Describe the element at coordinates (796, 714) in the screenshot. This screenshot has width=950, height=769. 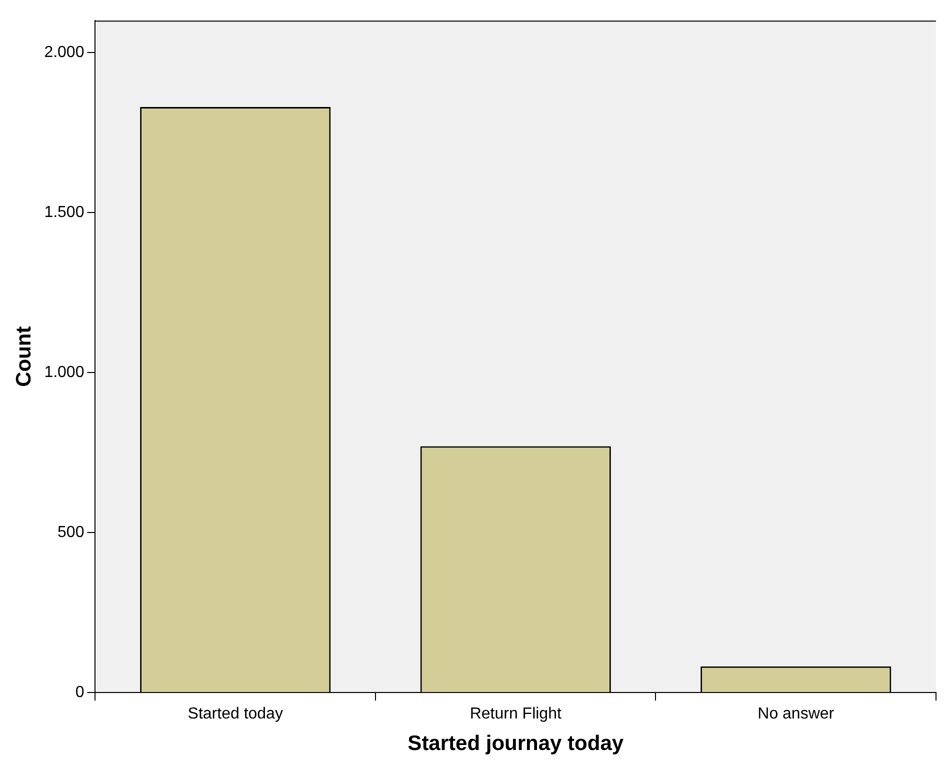
I see `x-tick-label: No answer` at that location.